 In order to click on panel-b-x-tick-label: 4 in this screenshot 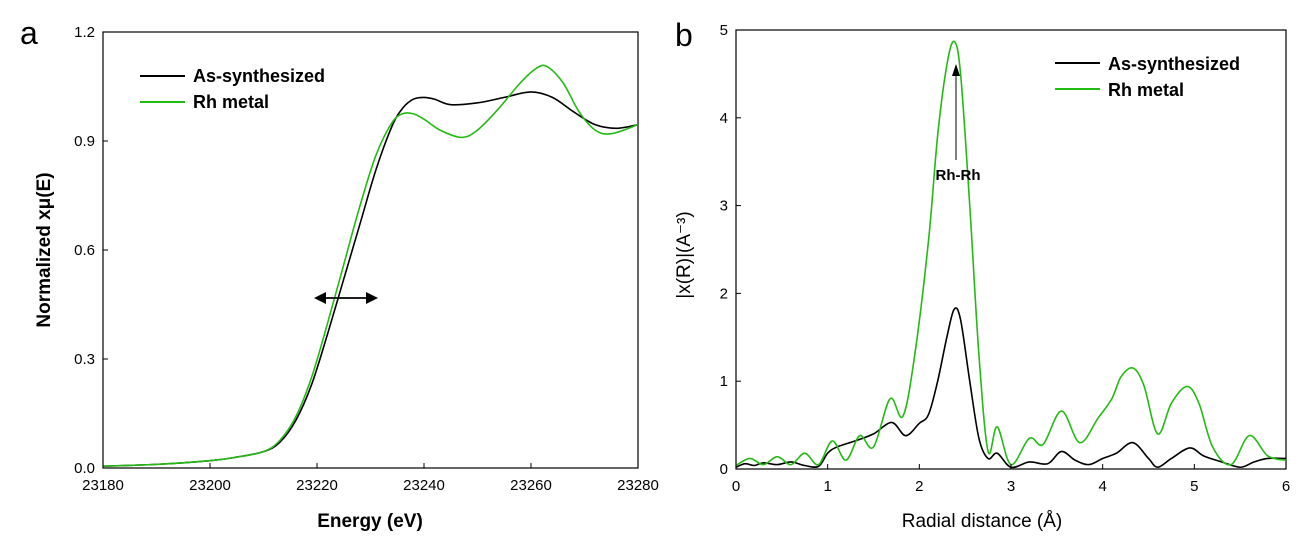, I will do `click(1102, 486)`.